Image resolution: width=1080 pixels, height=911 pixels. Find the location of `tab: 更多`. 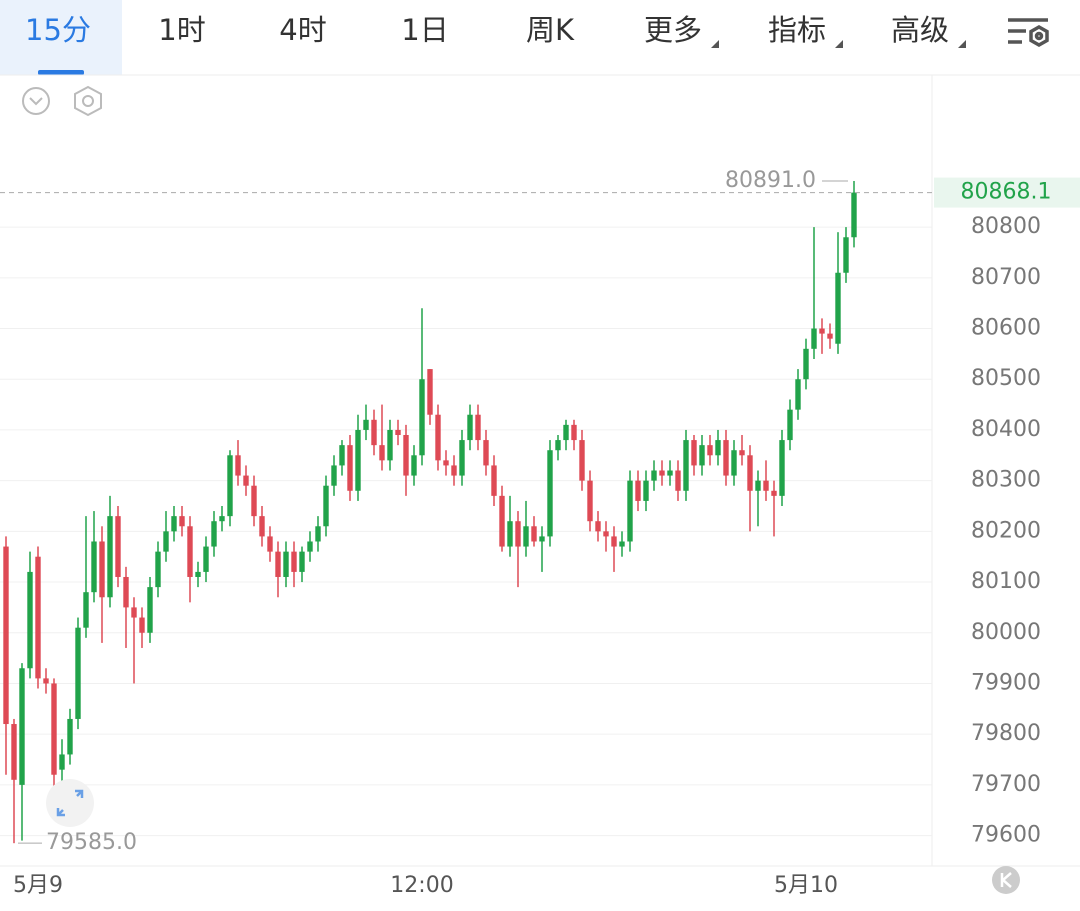

tab: 更多 is located at coordinates (673, 30).